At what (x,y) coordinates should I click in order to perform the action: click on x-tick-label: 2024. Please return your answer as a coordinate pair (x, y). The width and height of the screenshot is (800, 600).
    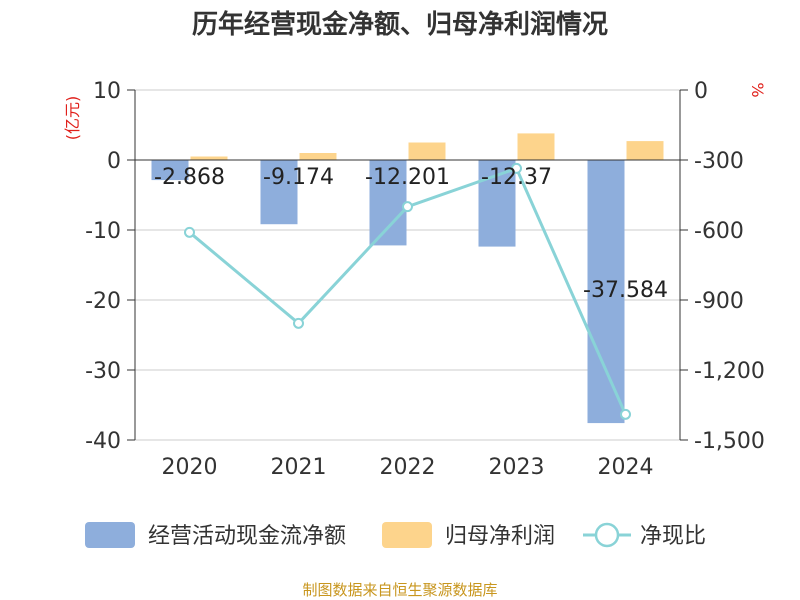
    Looking at the image, I should click on (626, 467).